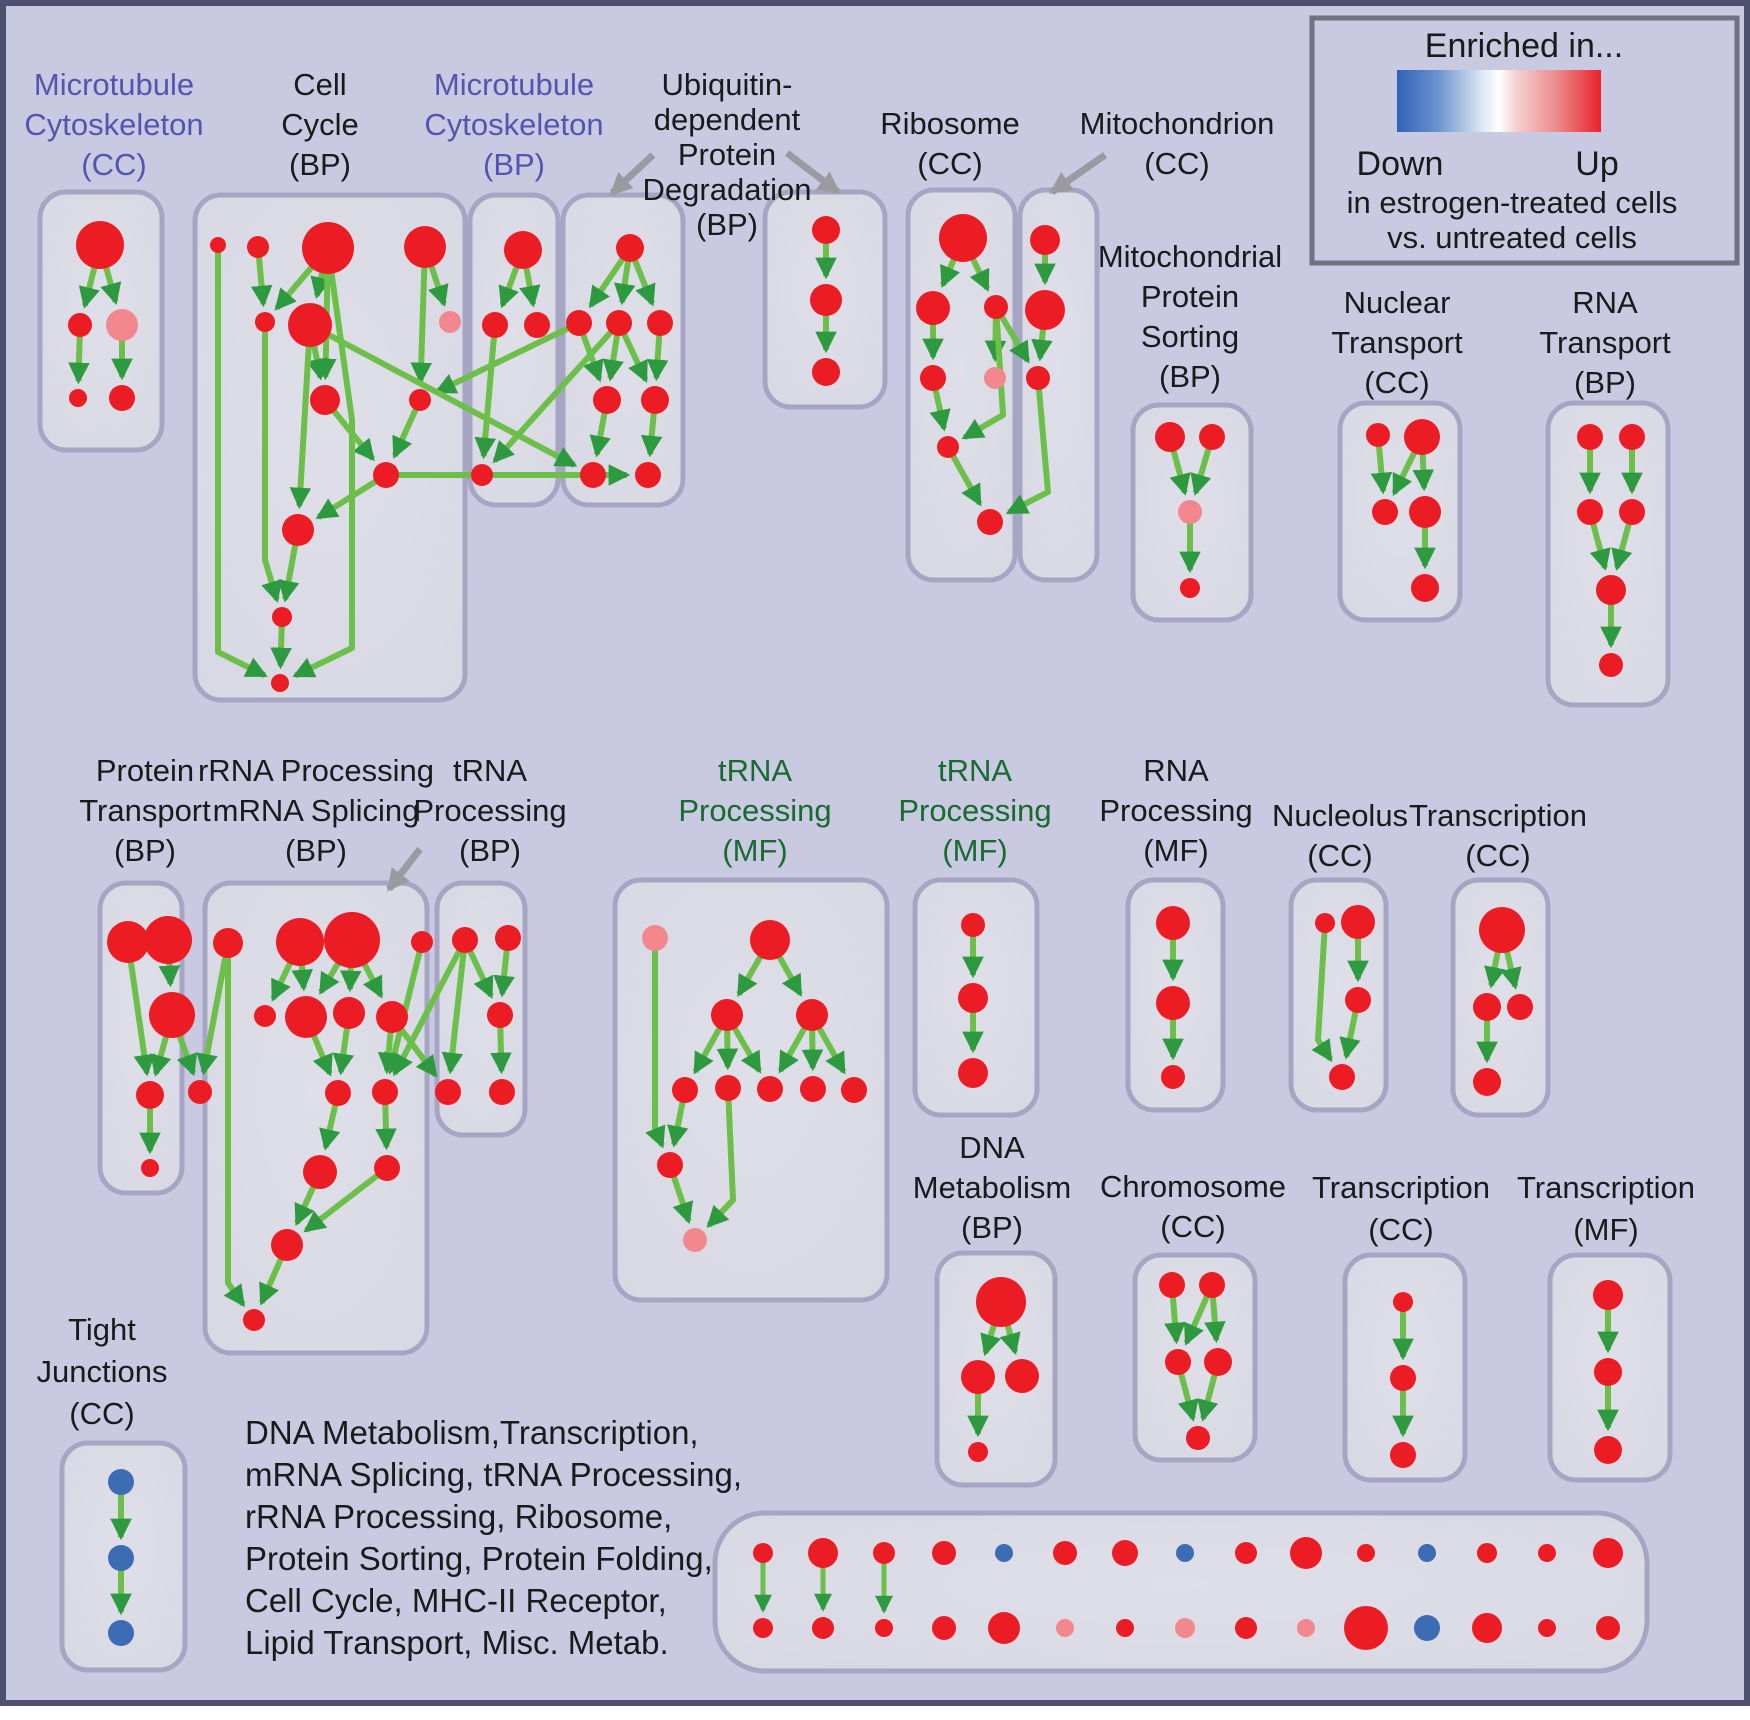 The height and width of the screenshot is (1720, 1750). Describe the element at coordinates (1487, 1553) in the screenshot. I see `strip-col-12-top-node` at that location.